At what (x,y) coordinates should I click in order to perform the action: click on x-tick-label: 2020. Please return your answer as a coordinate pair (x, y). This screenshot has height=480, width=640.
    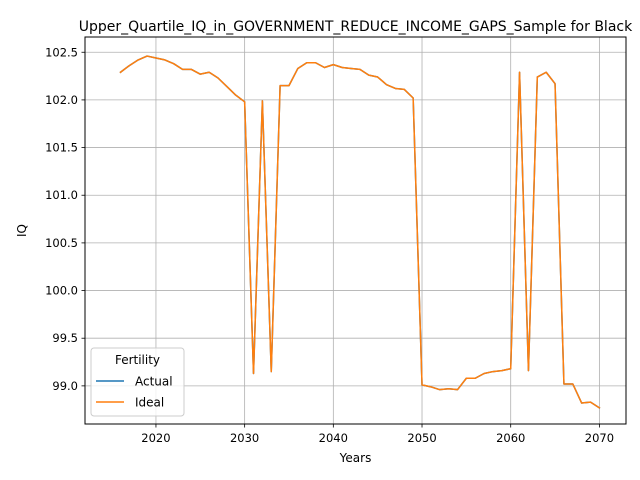
    Looking at the image, I should click on (155, 438).